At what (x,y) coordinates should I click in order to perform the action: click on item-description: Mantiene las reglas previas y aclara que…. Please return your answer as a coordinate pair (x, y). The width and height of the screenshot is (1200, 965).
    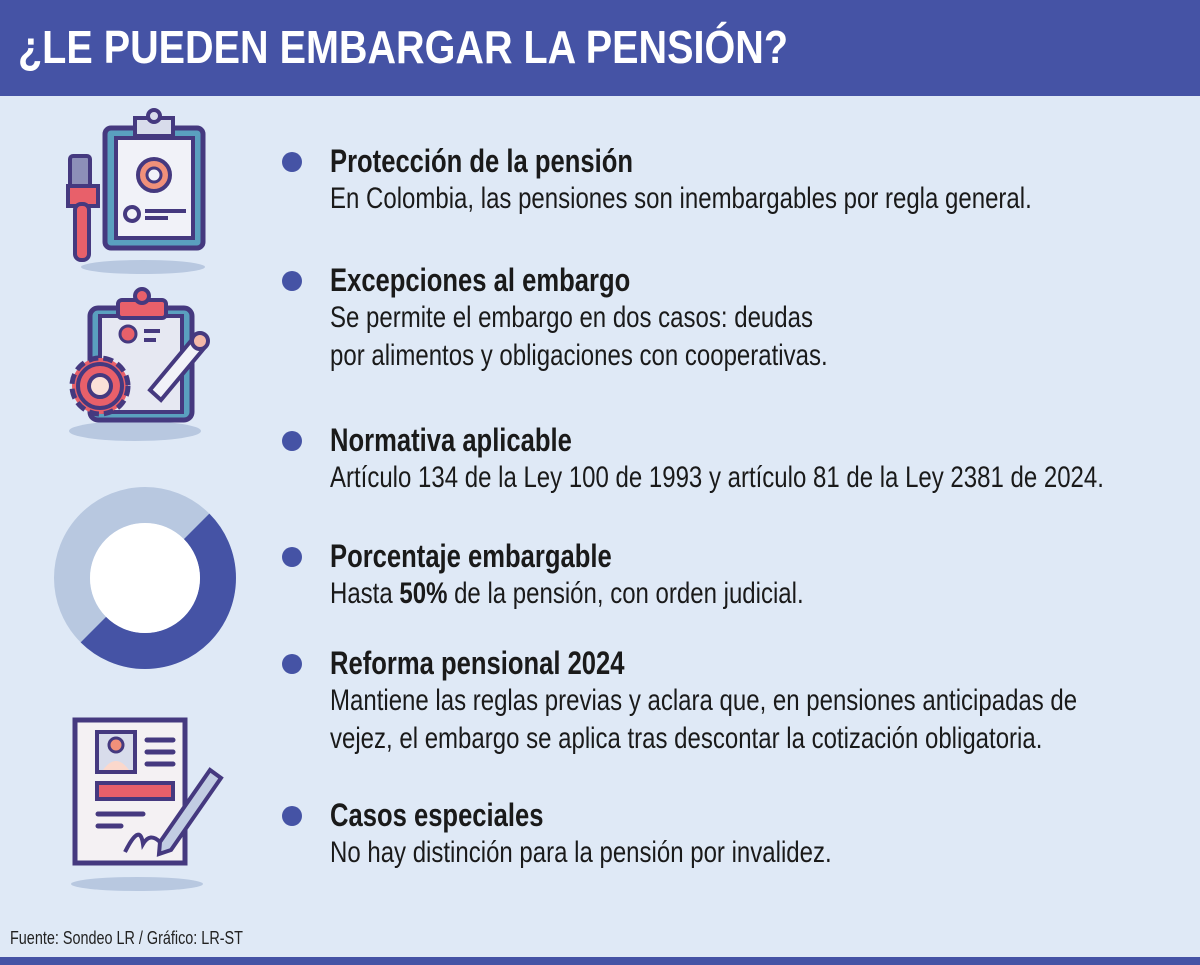
    Looking at the image, I should click on (704, 700).